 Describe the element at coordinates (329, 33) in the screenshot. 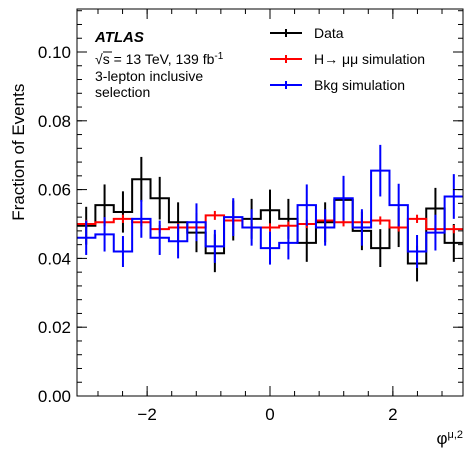

I see `legend-label: Data` at that location.